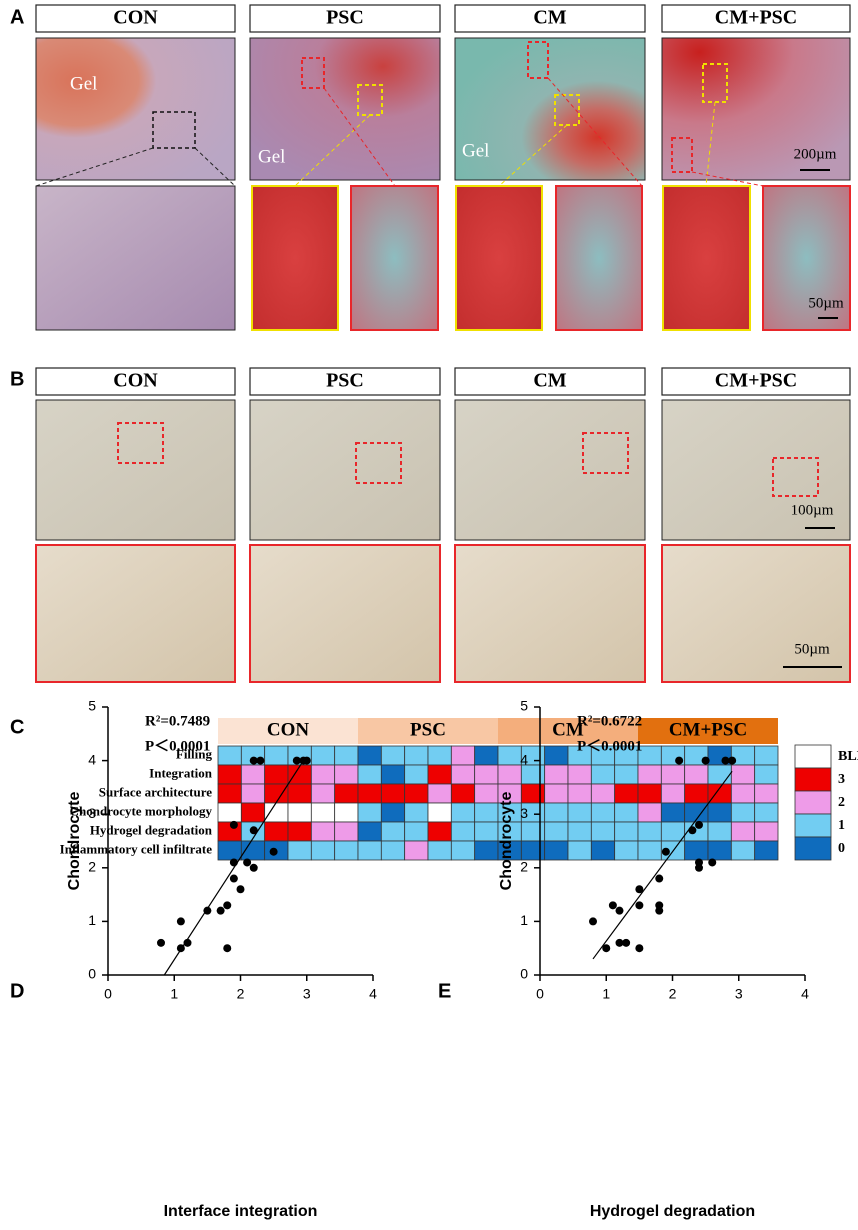 This screenshot has height=1230, width=858. I want to click on legend-label: 1, so click(841, 825).